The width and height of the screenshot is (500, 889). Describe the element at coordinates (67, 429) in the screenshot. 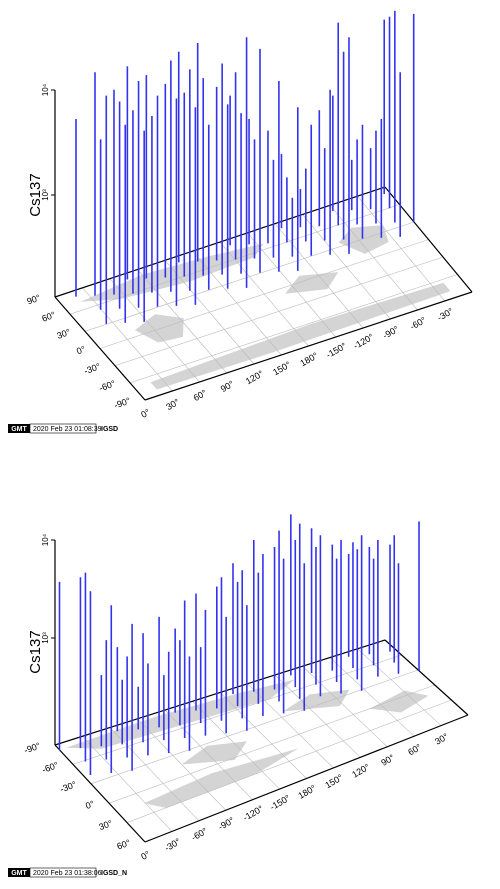

I see `timestamp: 2020 Feb 23 01:08:39` at that location.